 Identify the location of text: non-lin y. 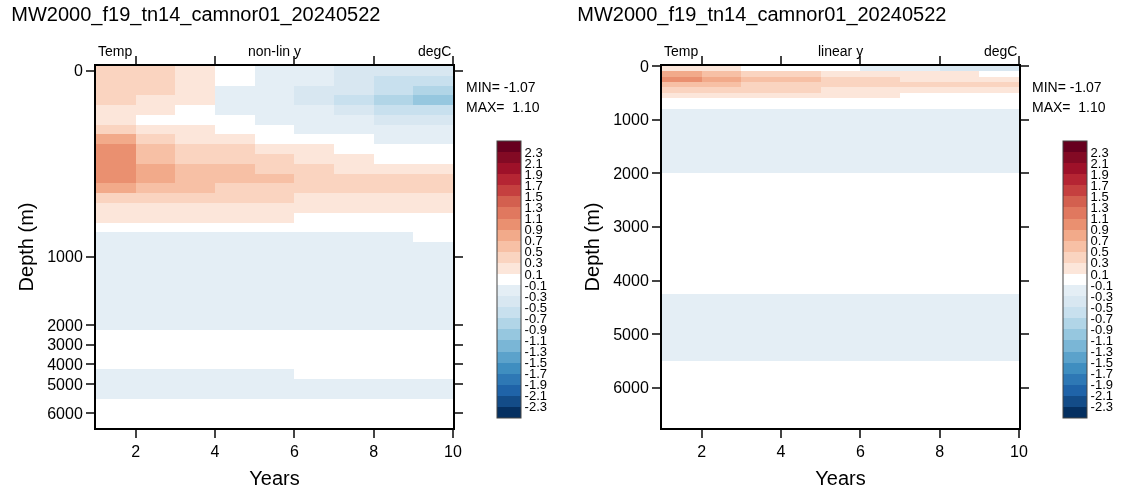
(274, 51).